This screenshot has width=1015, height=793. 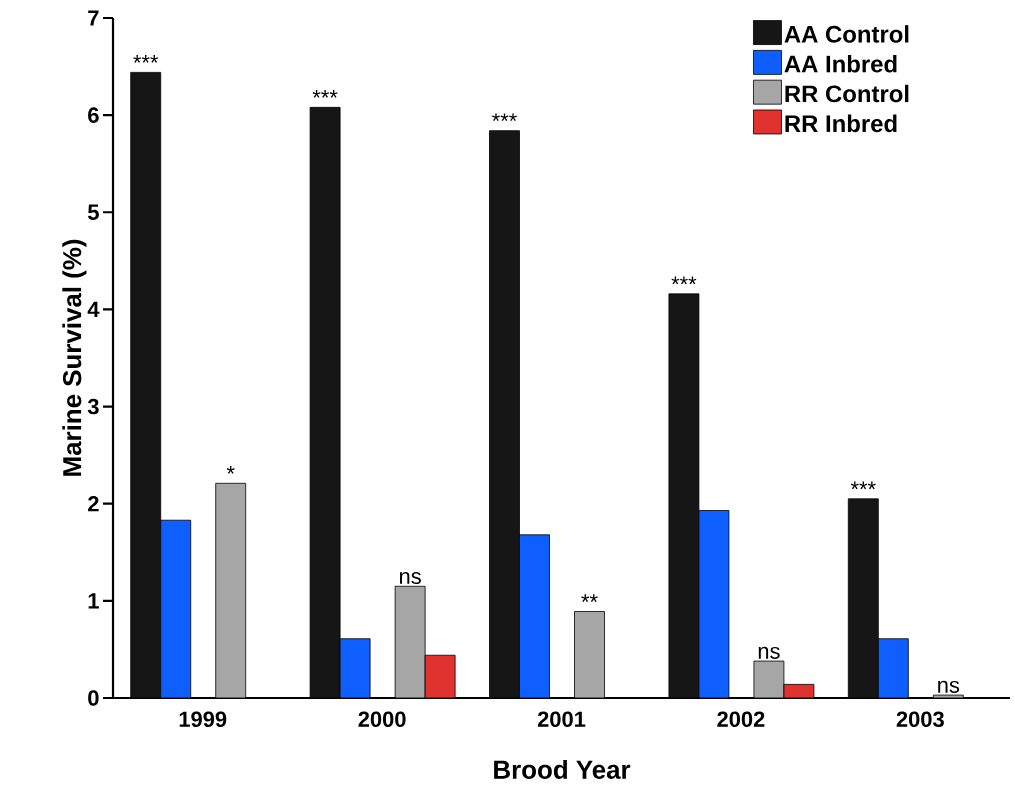 I want to click on x-tick-label: 1999, so click(x=203, y=719).